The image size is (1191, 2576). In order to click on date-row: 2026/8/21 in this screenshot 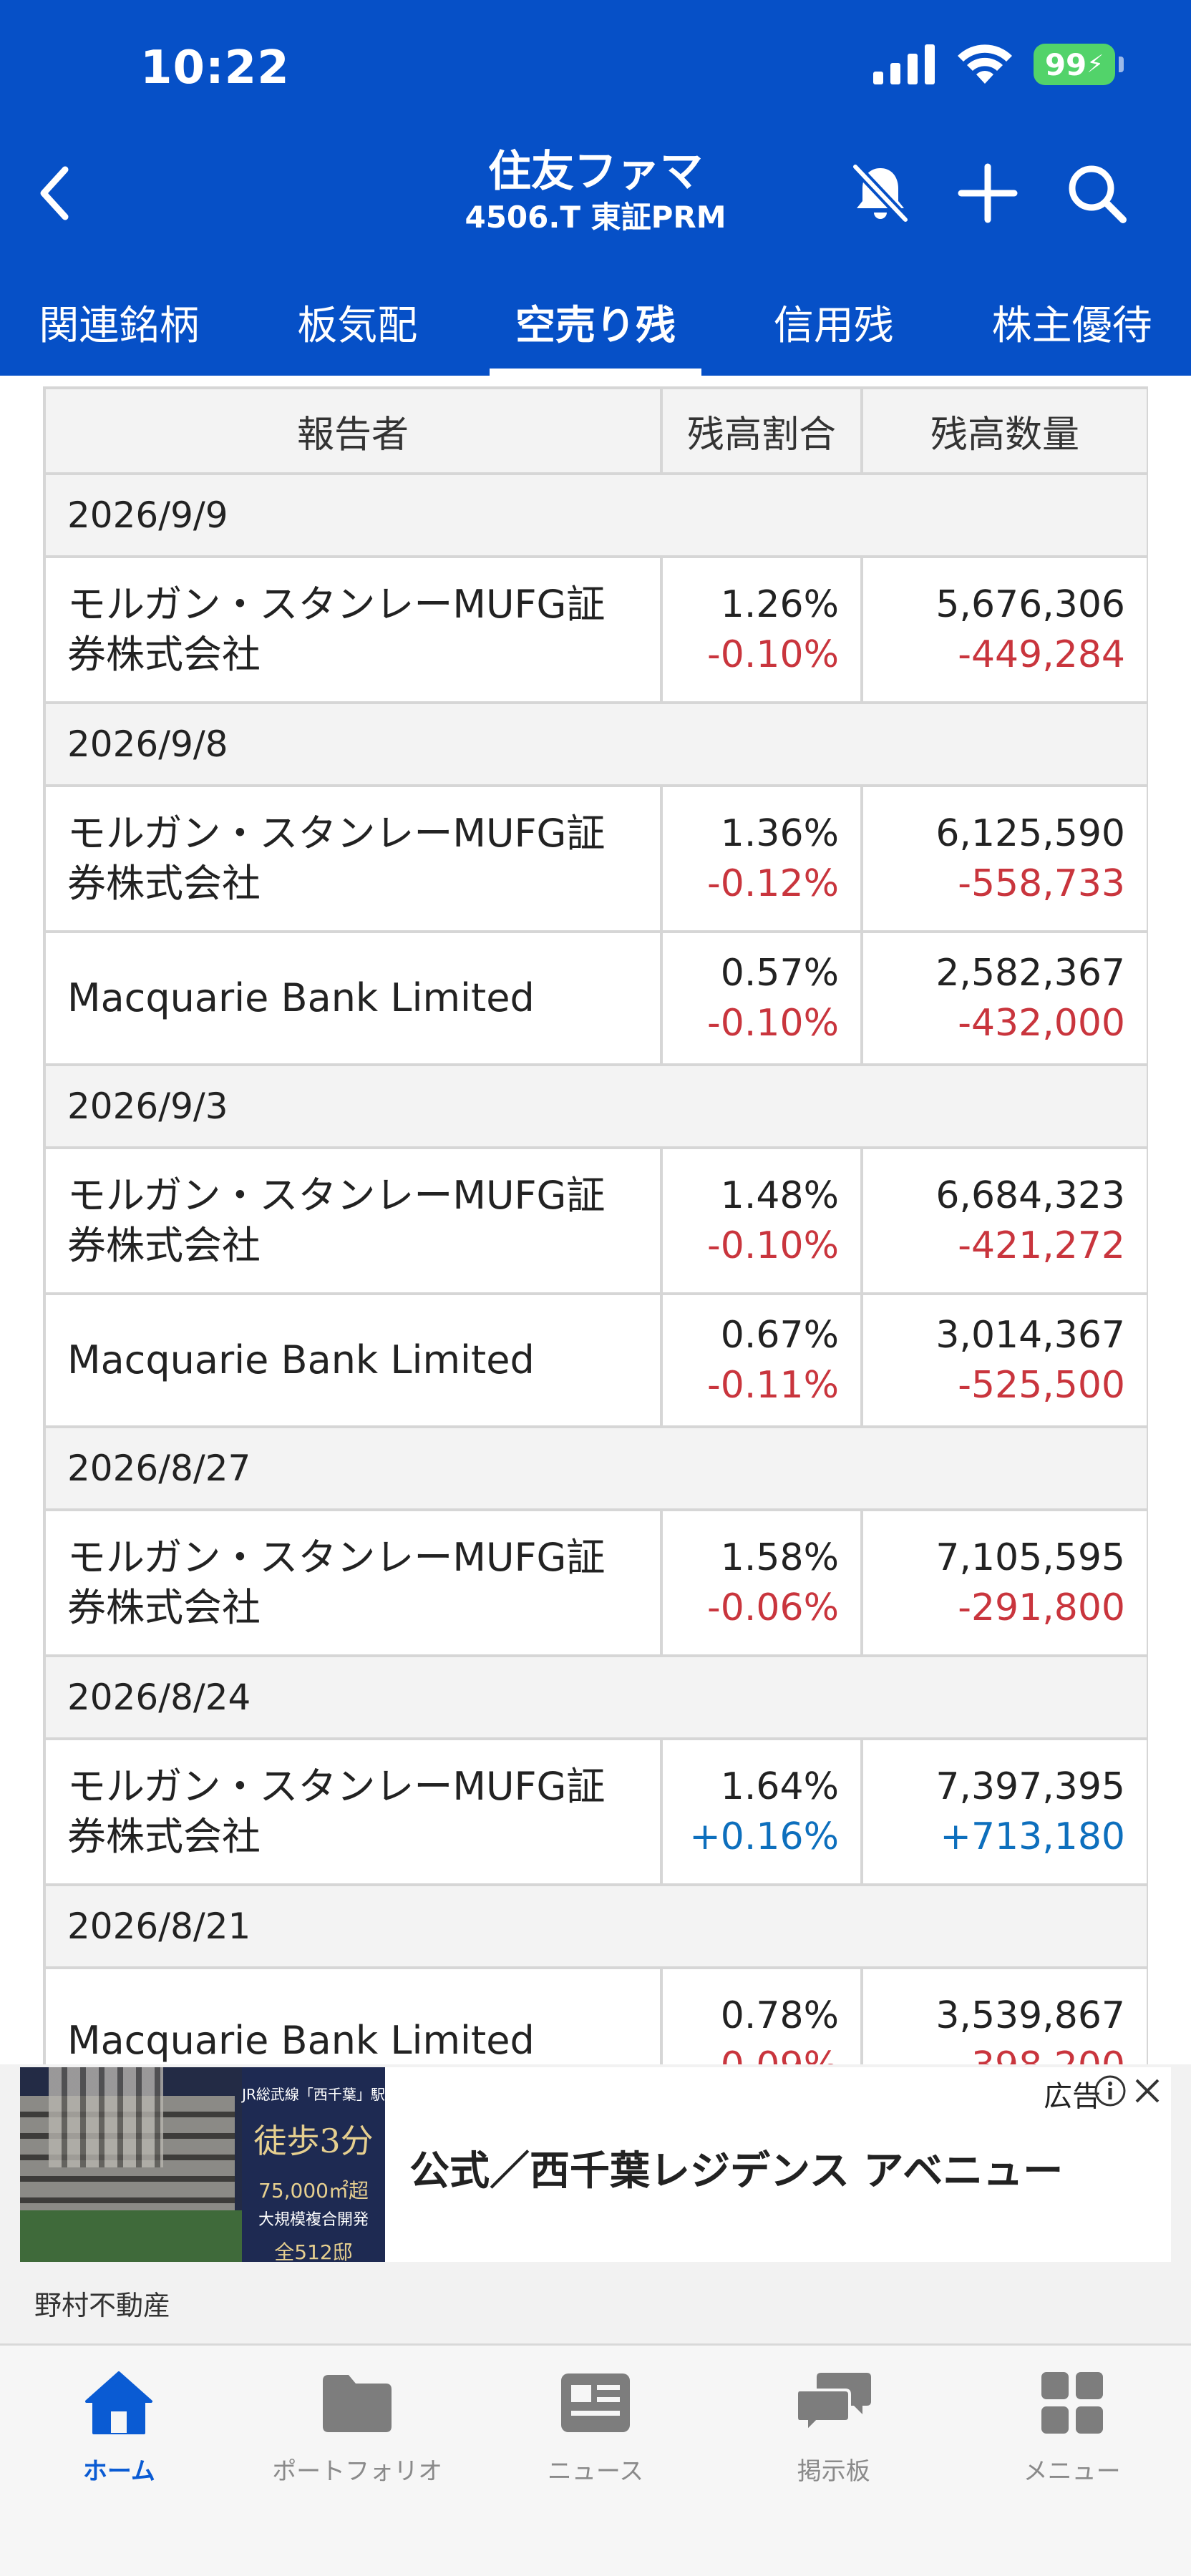, I will do `click(595, 1926)`.